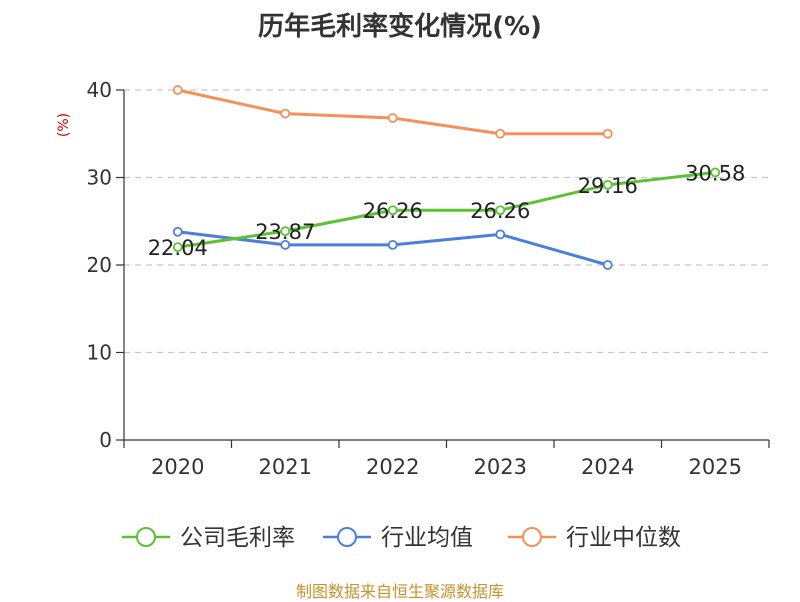 This screenshot has width=800, height=602. What do you see at coordinates (500, 467) in the screenshot?
I see `x-tick-label: 2023` at bounding box center [500, 467].